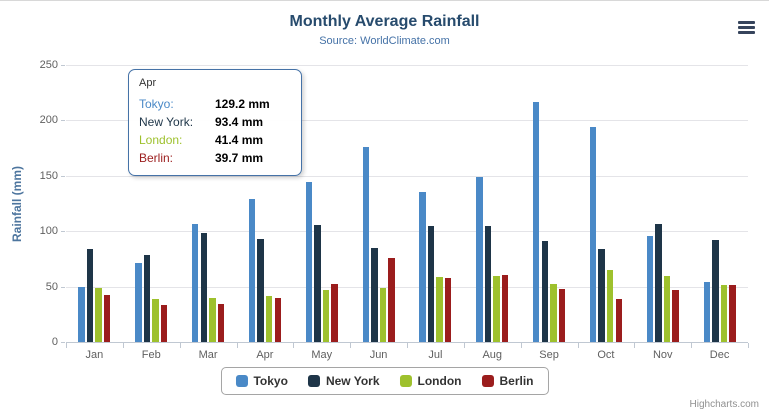  Describe the element at coordinates (496, 308) in the screenshot. I see `column-london-aug` at that location.